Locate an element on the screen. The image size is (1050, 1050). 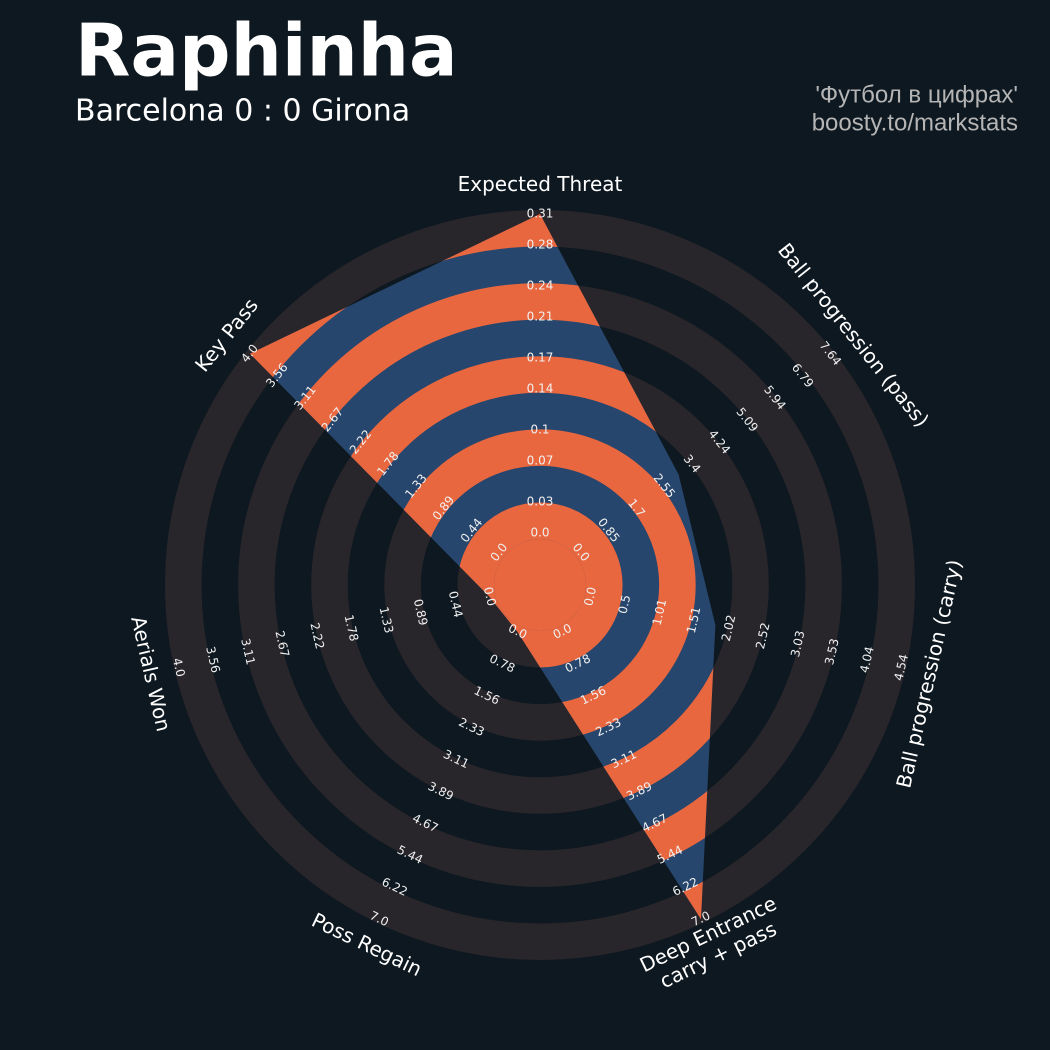
tick-label: 0.28 is located at coordinates (540, 244).